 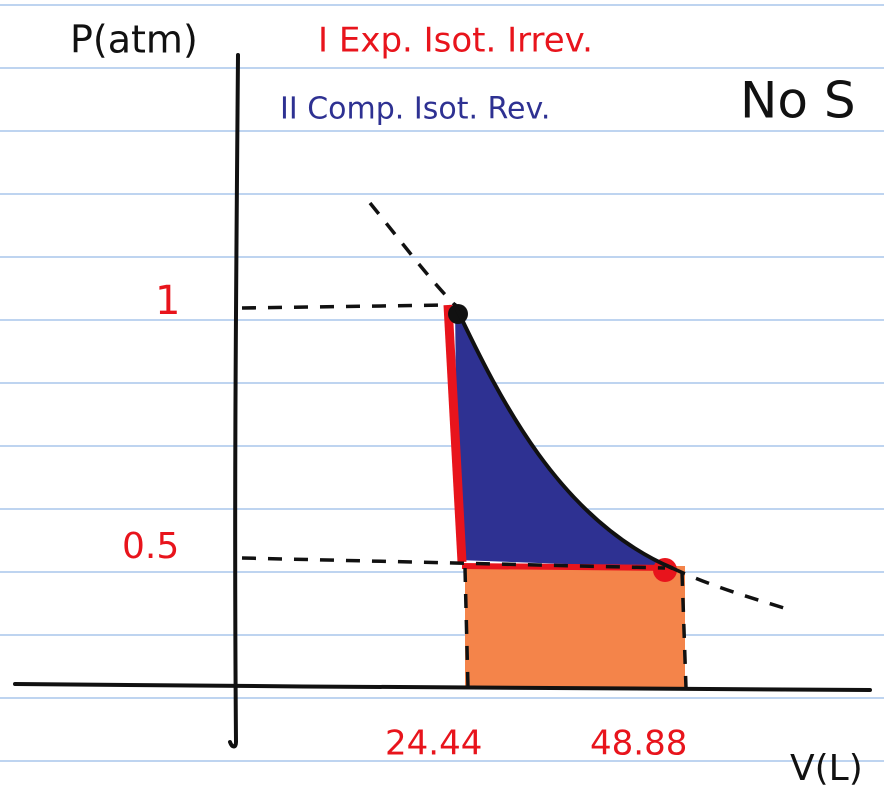 I want to click on y-axis-label: P(atm), so click(x=134, y=40).